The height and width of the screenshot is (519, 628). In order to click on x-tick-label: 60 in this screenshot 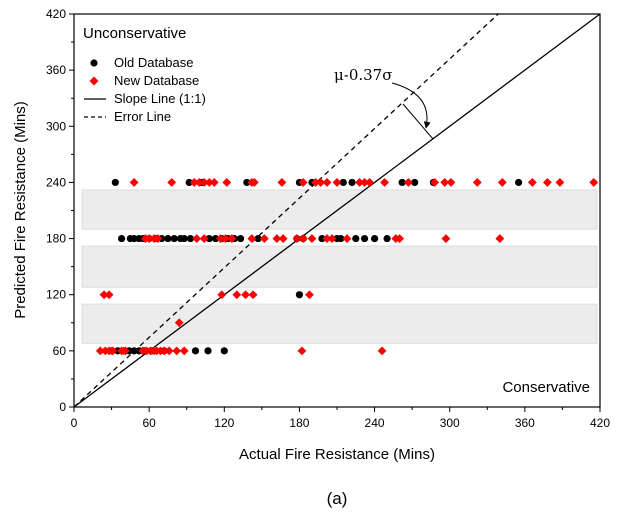, I will do `click(149, 423)`.